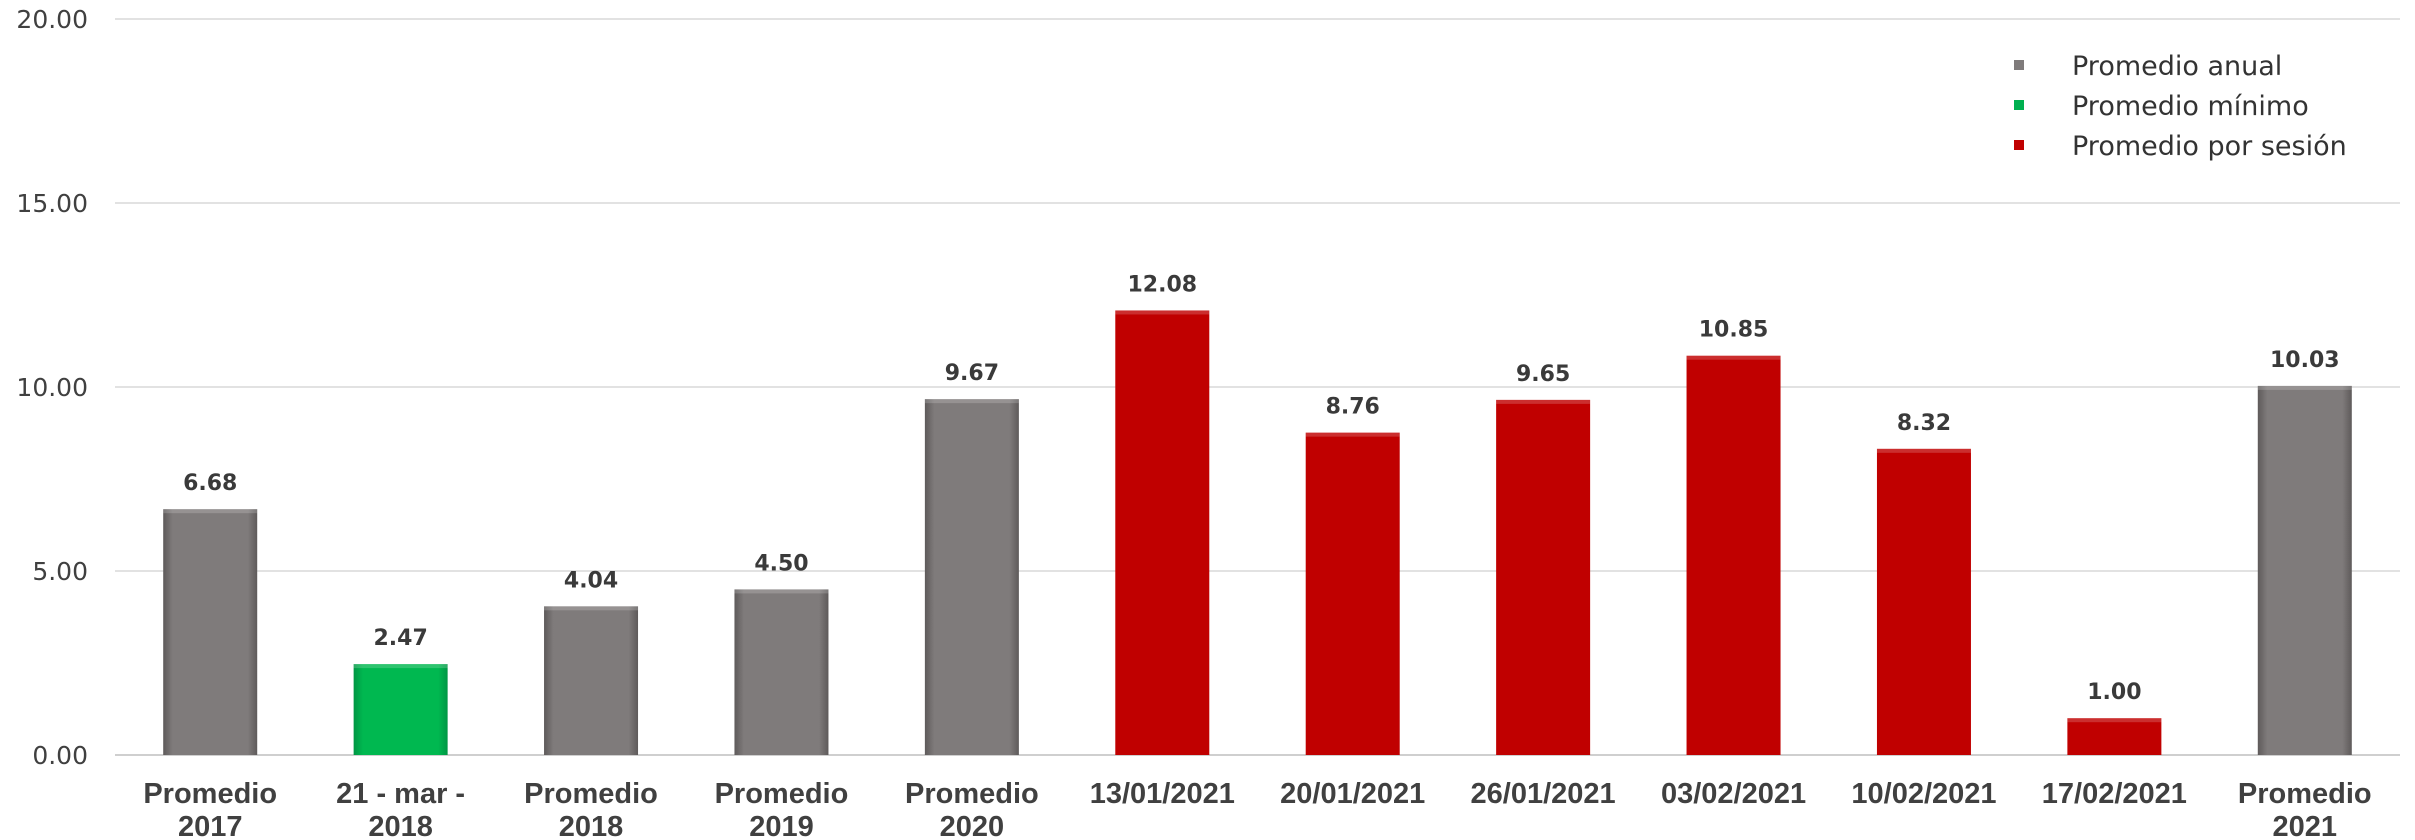 Image resolution: width=2415 pixels, height=840 pixels. I want to click on x-tick-label: 21 - mar -2018, so click(400, 809).